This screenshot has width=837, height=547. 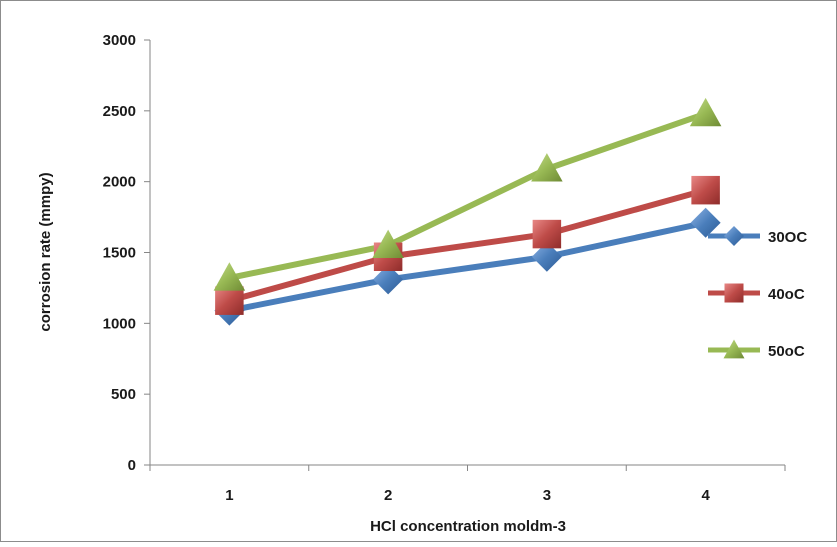 What do you see at coordinates (757, 236) in the screenshot?
I see `legend-item: 30OC` at bounding box center [757, 236].